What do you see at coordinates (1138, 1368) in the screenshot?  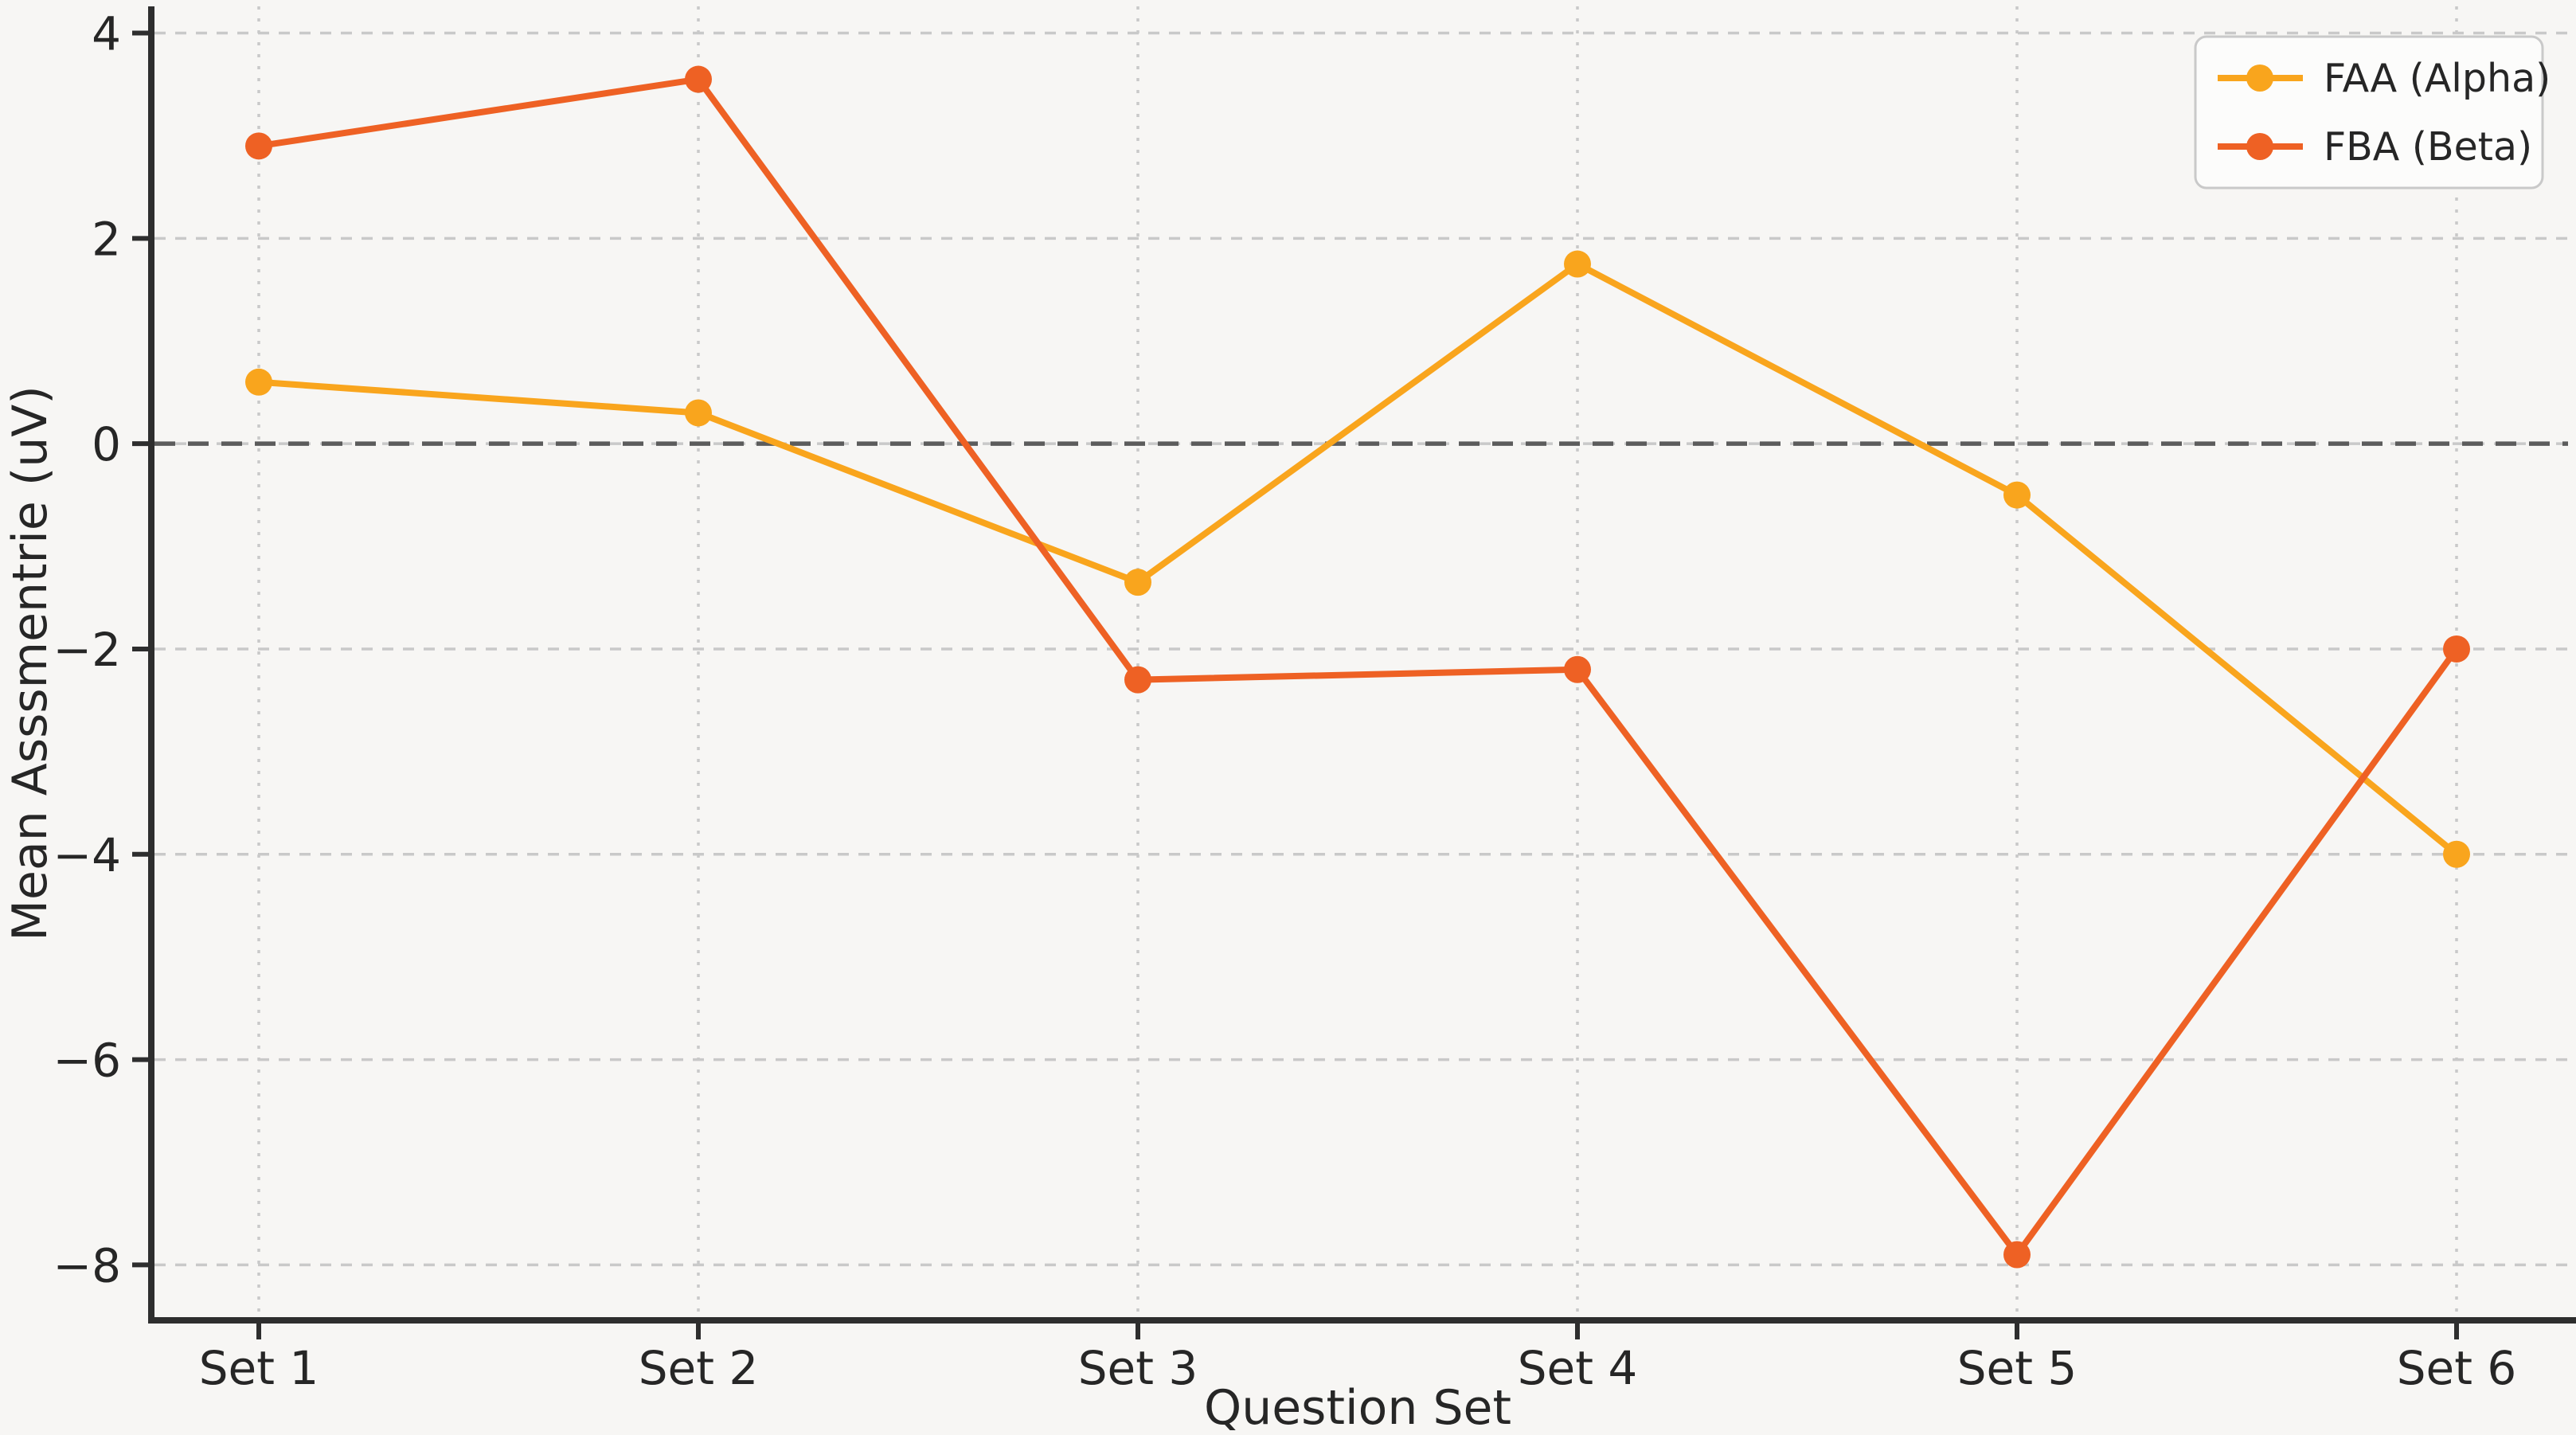 I see `x-tick-label: Set 3` at bounding box center [1138, 1368].